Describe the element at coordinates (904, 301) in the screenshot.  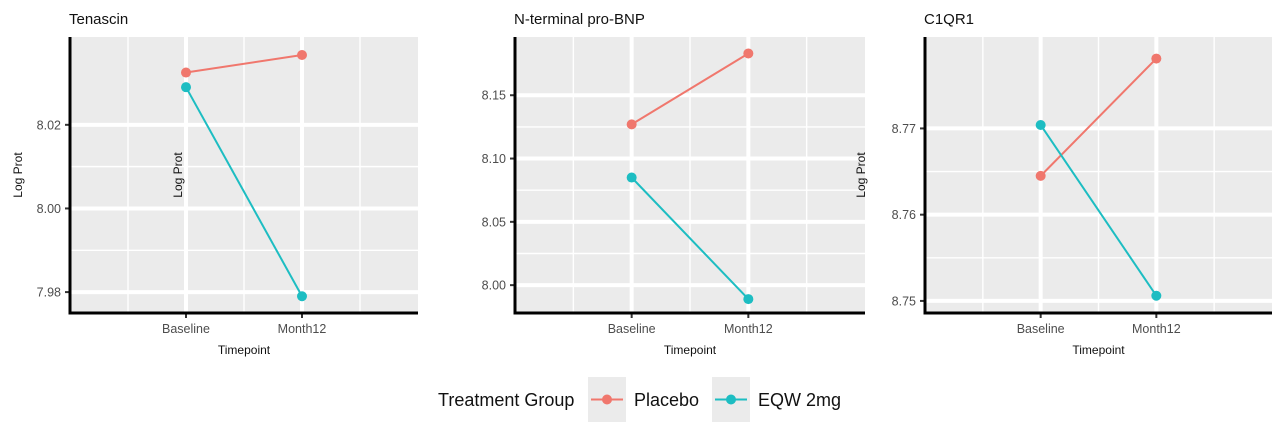
I see `y-tick-label: 8.75` at that location.